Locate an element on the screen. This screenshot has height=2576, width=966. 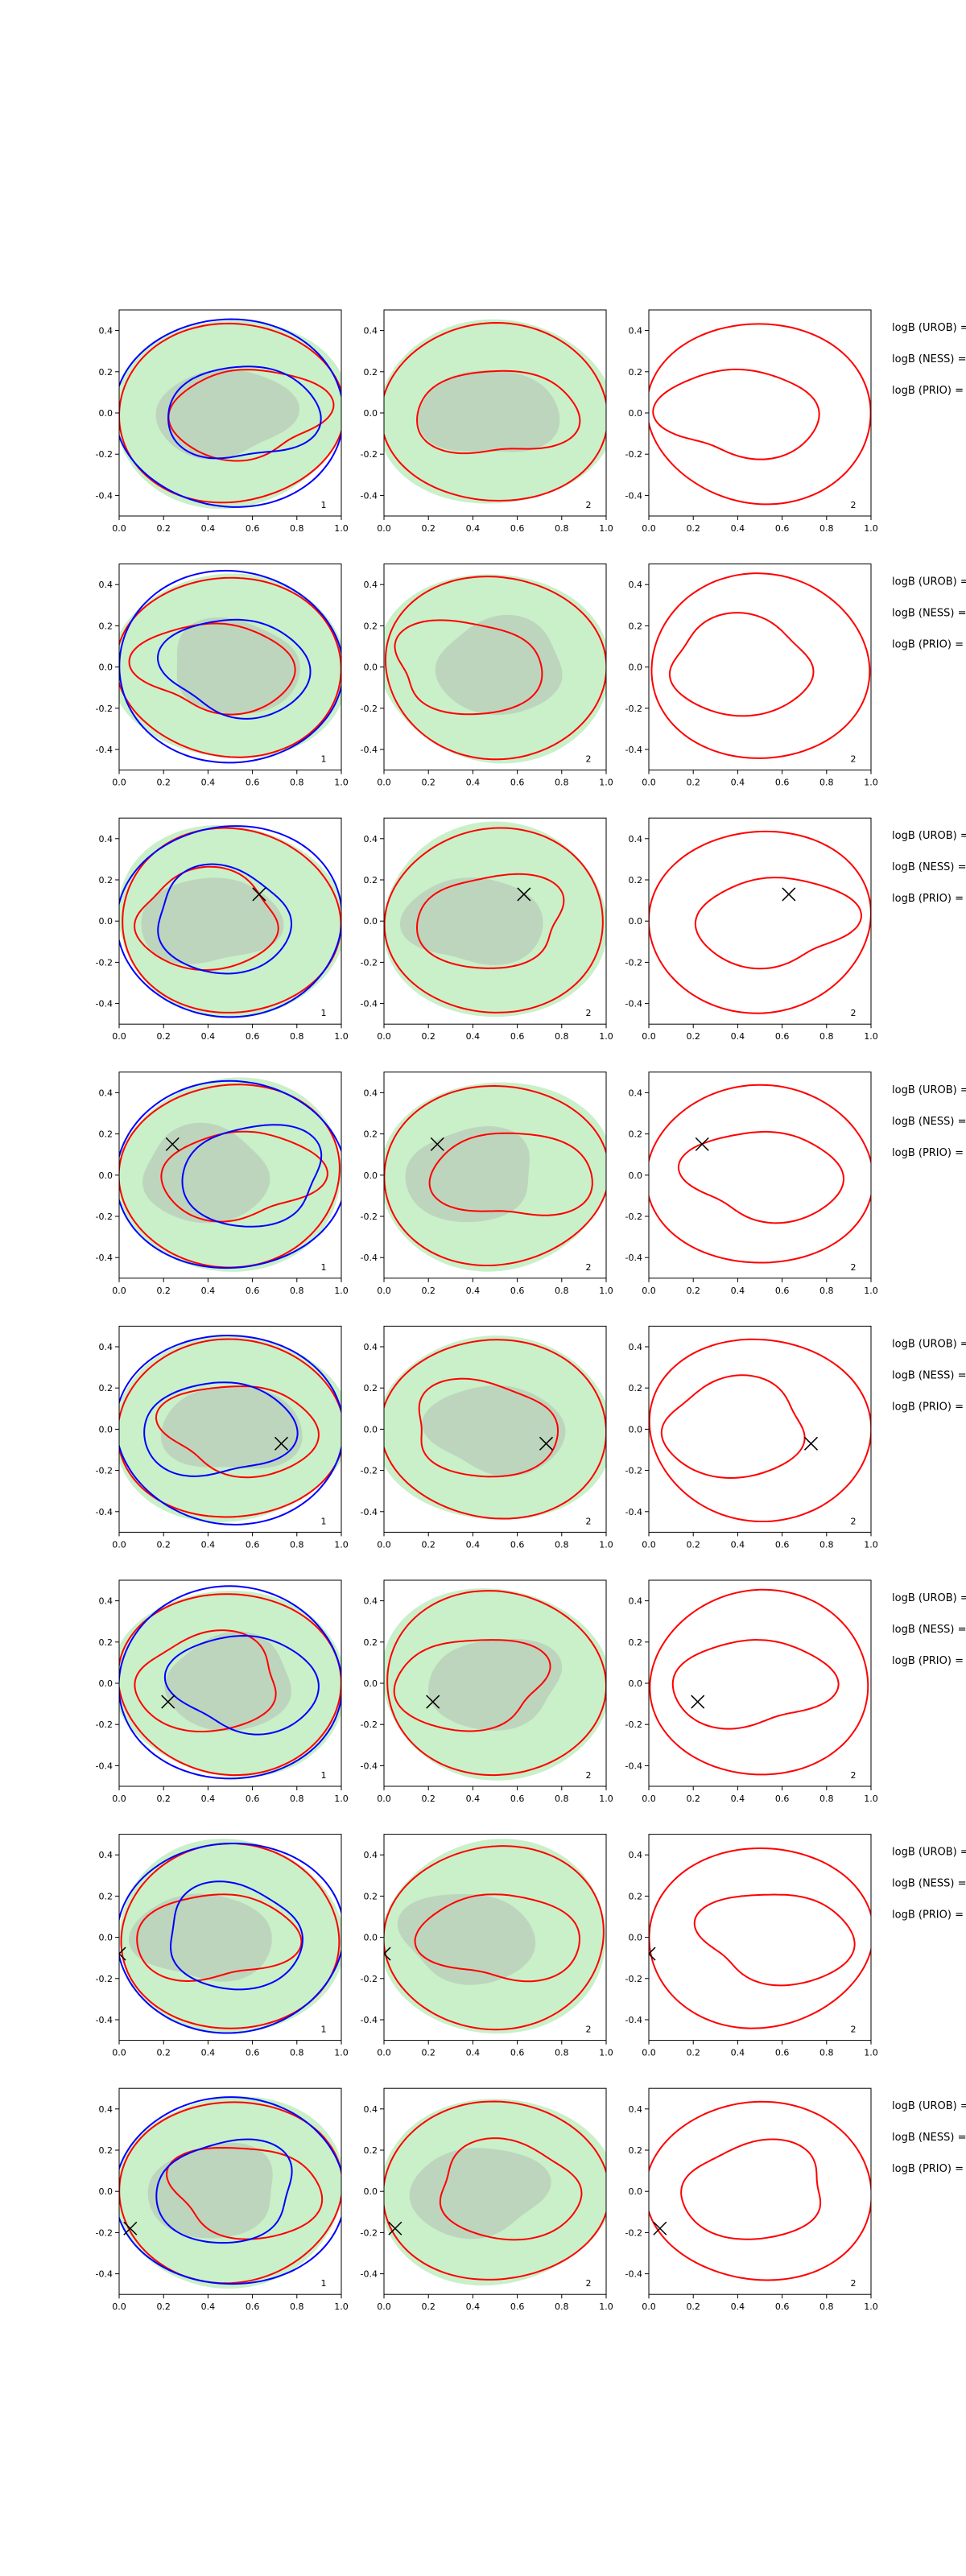
logb-label: logB (UROB) = is located at coordinates (929, 1344).